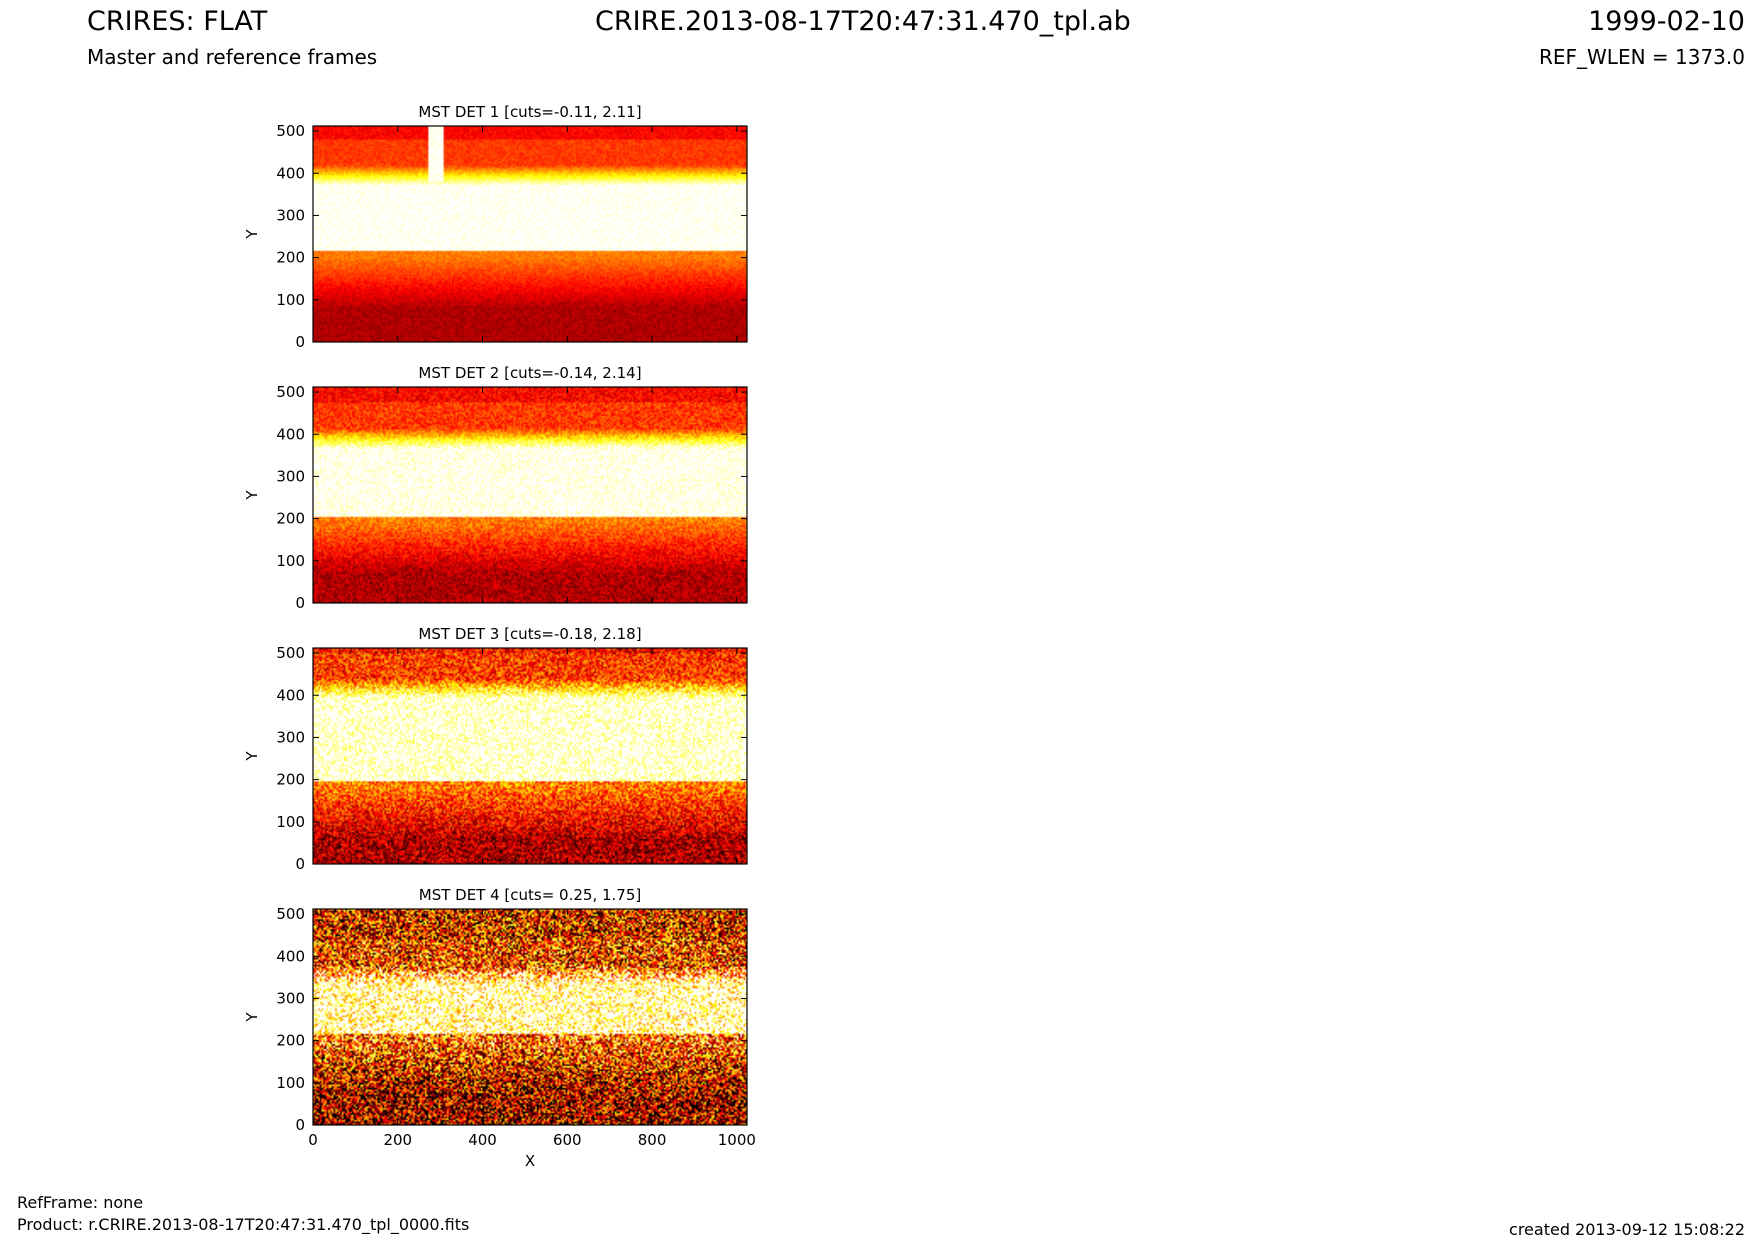  I want to click on x-tick-label: 1000, so click(737, 1140).